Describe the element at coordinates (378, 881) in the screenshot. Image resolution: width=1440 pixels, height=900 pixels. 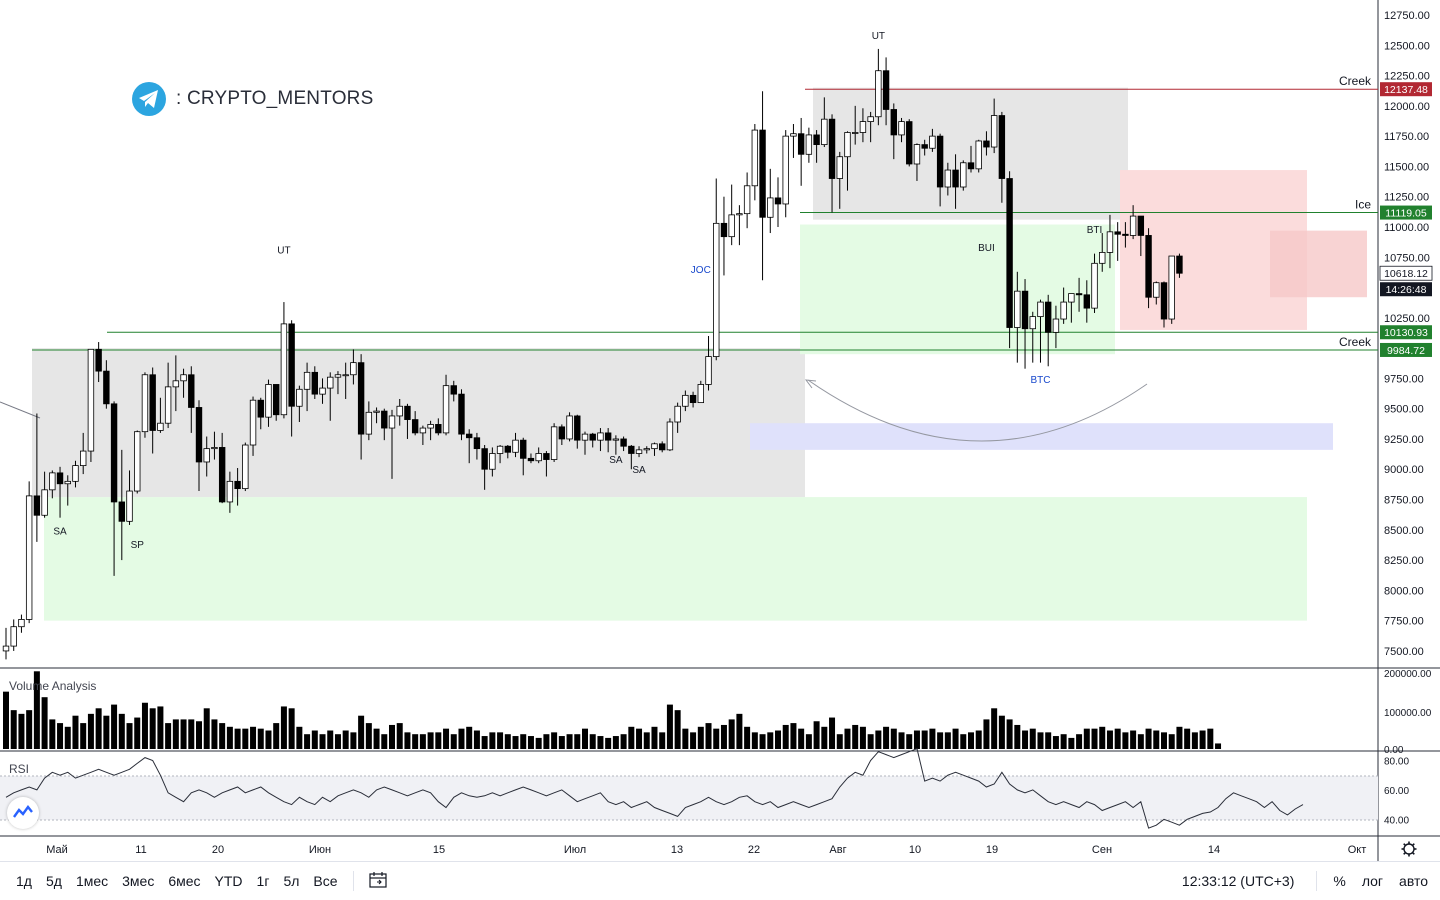
I see `calendar-range-icon` at that location.